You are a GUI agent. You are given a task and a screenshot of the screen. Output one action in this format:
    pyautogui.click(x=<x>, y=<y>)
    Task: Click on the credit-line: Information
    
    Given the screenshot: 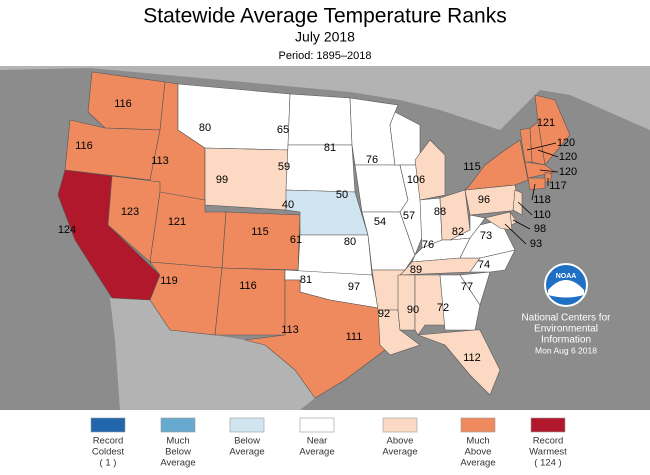 What is the action you would take?
    pyautogui.click(x=566, y=340)
    